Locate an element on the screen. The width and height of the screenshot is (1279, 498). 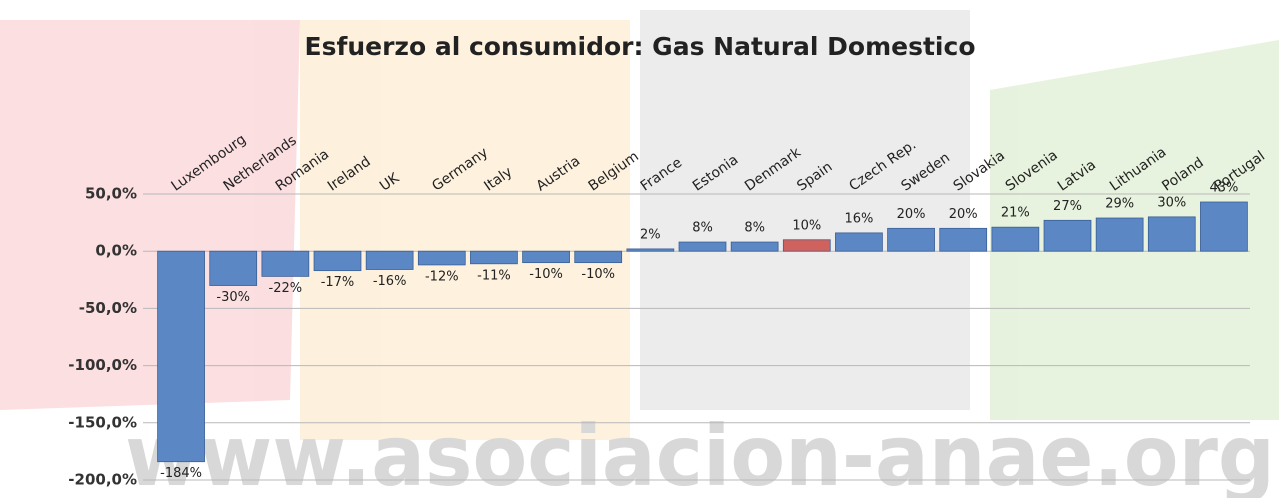
value-label: 27% is located at coordinates (1067, 206).